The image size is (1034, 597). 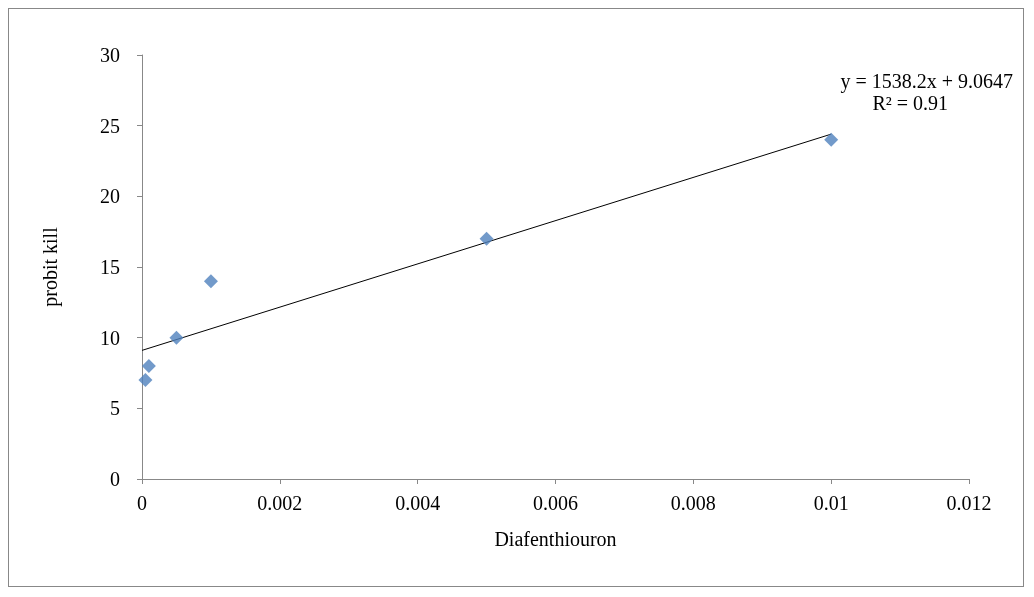 What do you see at coordinates (831, 503) in the screenshot?
I see `x-tick-label: 0.01` at bounding box center [831, 503].